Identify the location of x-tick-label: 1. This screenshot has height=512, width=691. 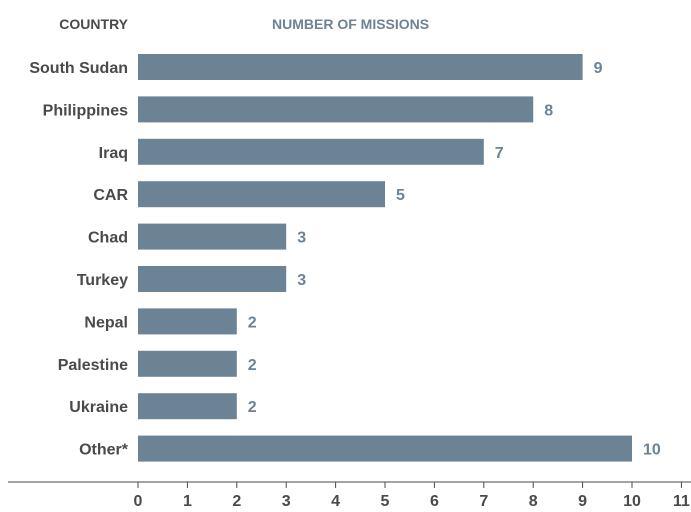
(187, 501).